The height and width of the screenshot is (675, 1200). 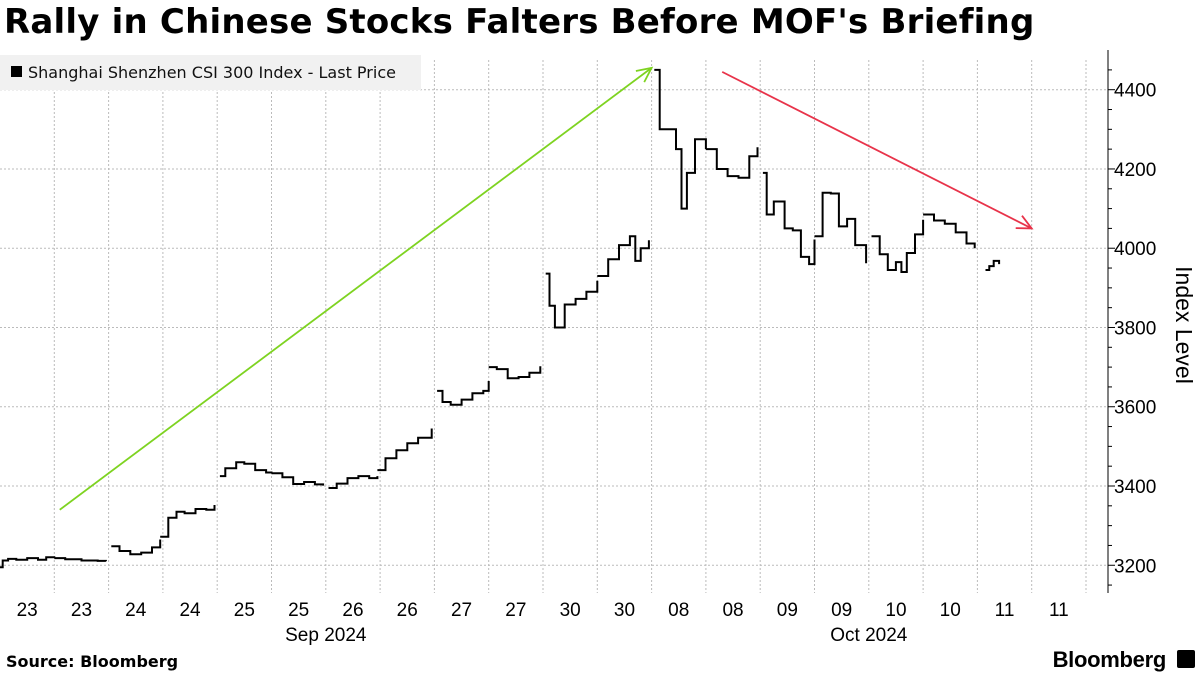 What do you see at coordinates (1135, 408) in the screenshot?
I see `y-tick-label: 3600` at bounding box center [1135, 408].